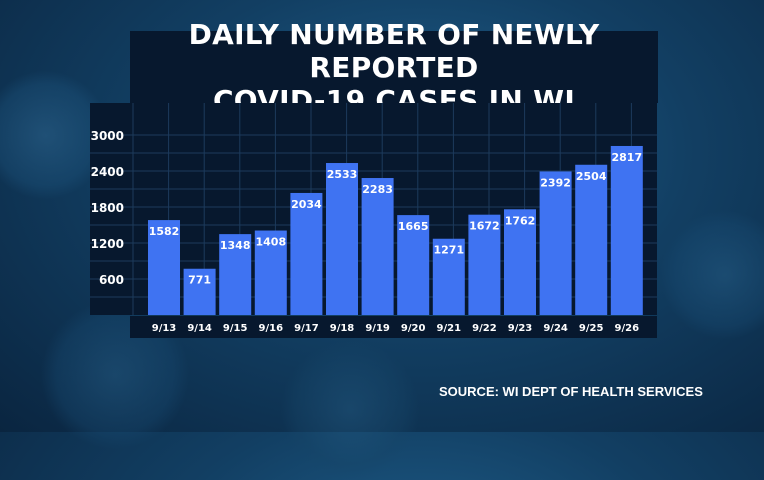 This screenshot has width=764, height=480. Describe the element at coordinates (449, 328) in the screenshot. I see `x-tick-label: 9/21` at that location.